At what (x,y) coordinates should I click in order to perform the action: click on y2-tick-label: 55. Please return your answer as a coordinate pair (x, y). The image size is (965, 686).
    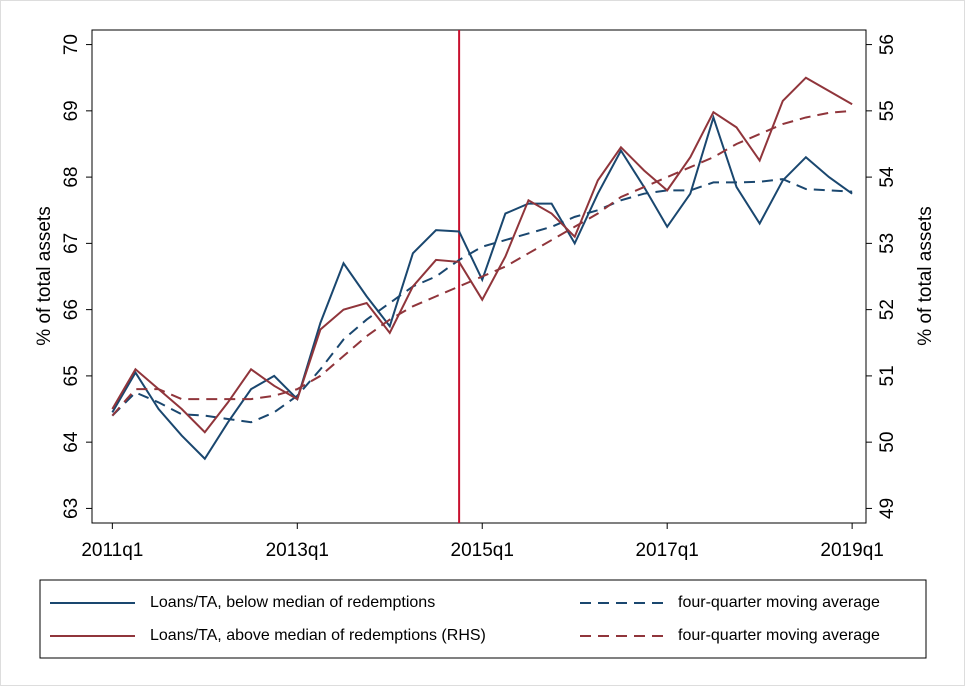
    Looking at the image, I should click on (887, 110).